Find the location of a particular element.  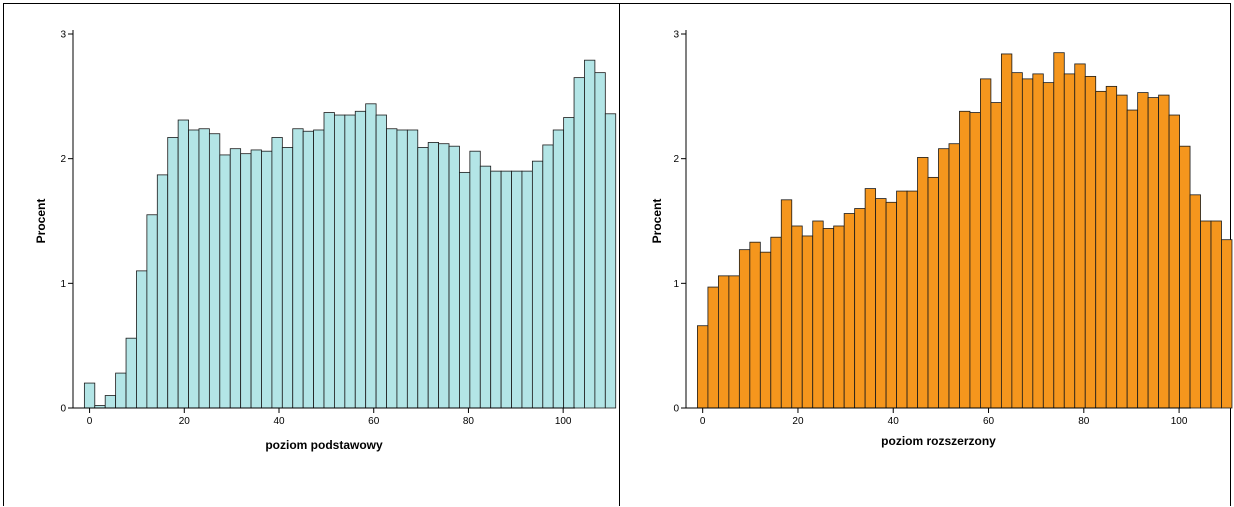

y-tick-label: 3 is located at coordinates (676, 35).